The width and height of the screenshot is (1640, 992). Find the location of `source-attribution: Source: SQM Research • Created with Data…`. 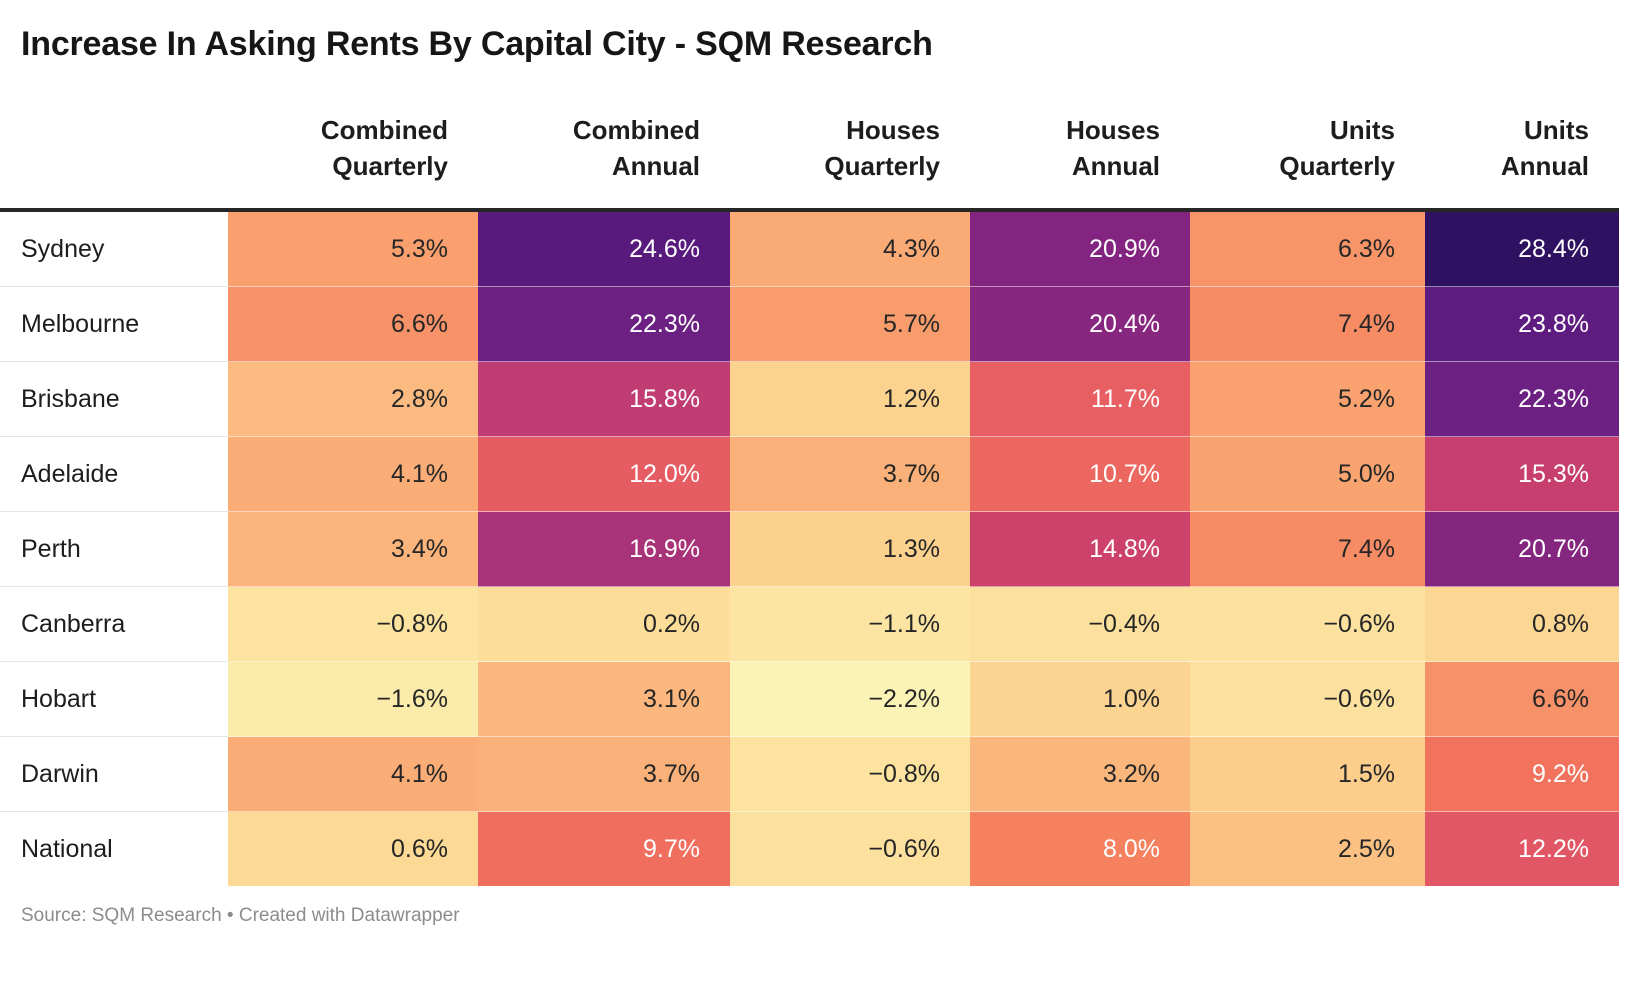

source-attribution: Source: SQM Research • Created with Data… is located at coordinates (240, 915).